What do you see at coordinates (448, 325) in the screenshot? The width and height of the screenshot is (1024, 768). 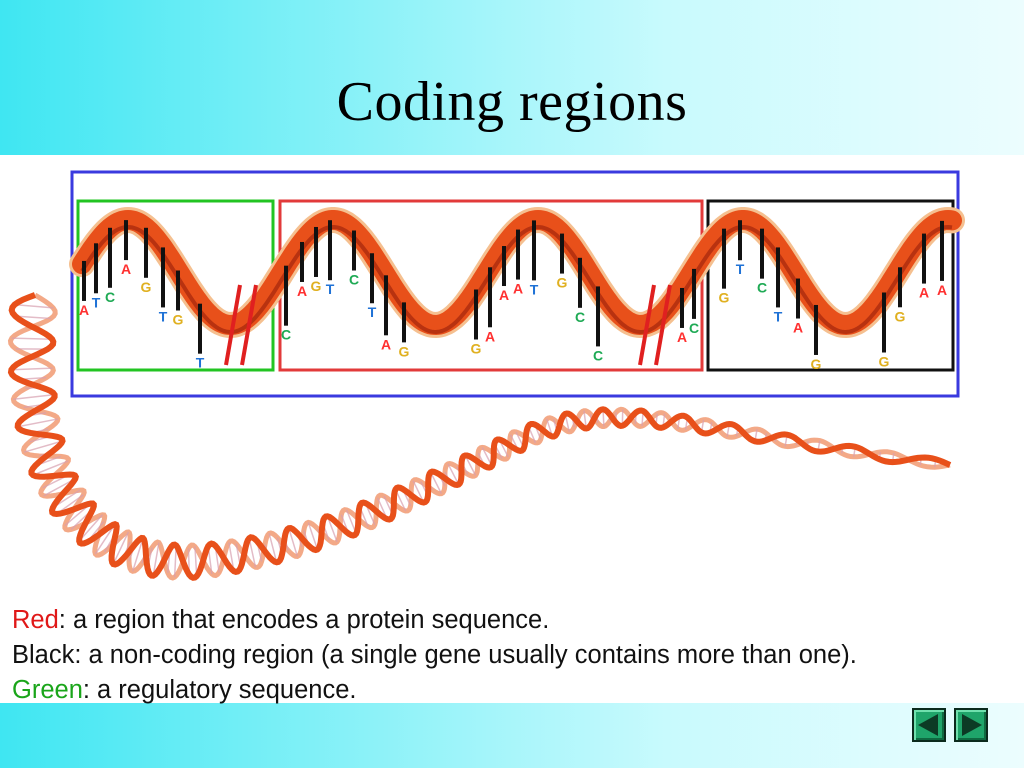 I see `sequence-break-marks` at bounding box center [448, 325].